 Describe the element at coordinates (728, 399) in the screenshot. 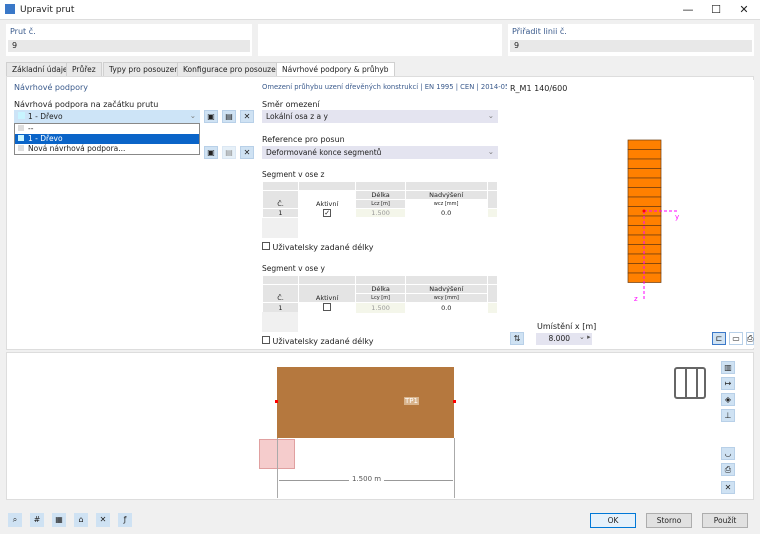

I see `render-icon: ◈` at that location.